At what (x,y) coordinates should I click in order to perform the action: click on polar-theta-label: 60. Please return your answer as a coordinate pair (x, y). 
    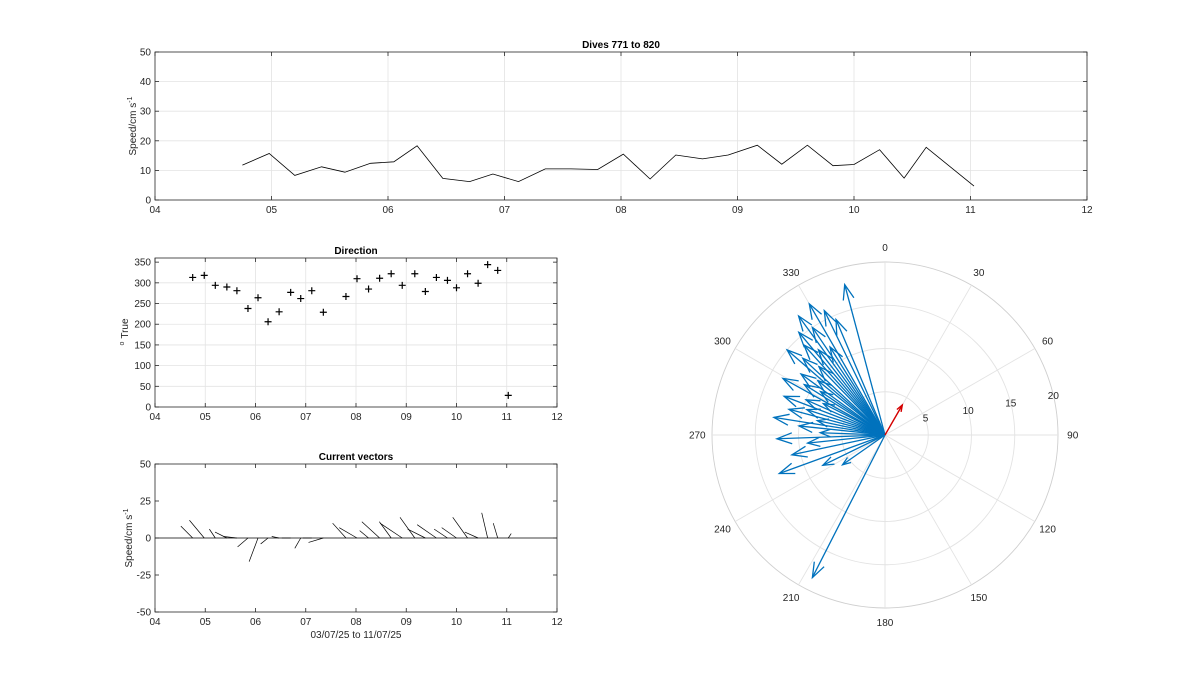
    Looking at the image, I should click on (1048, 342).